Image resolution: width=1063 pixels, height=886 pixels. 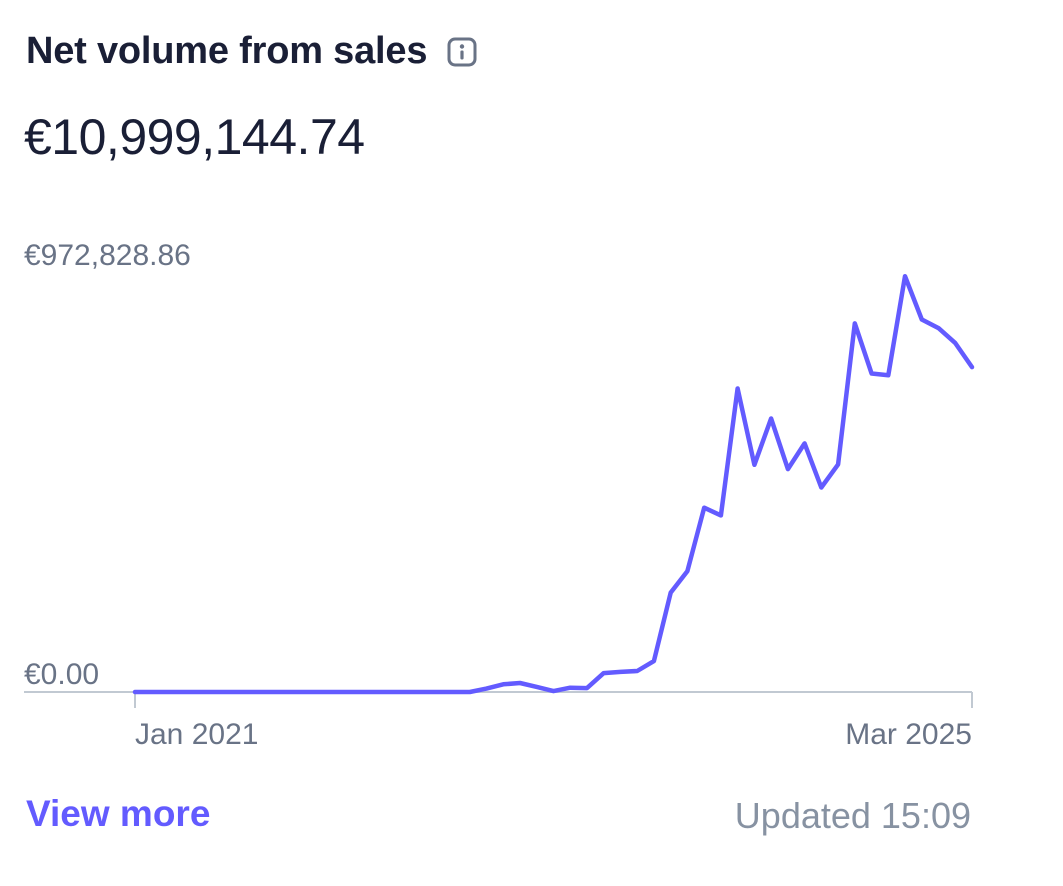 What do you see at coordinates (802, 815) in the screenshot?
I see `updated-label: Updated` at bounding box center [802, 815].